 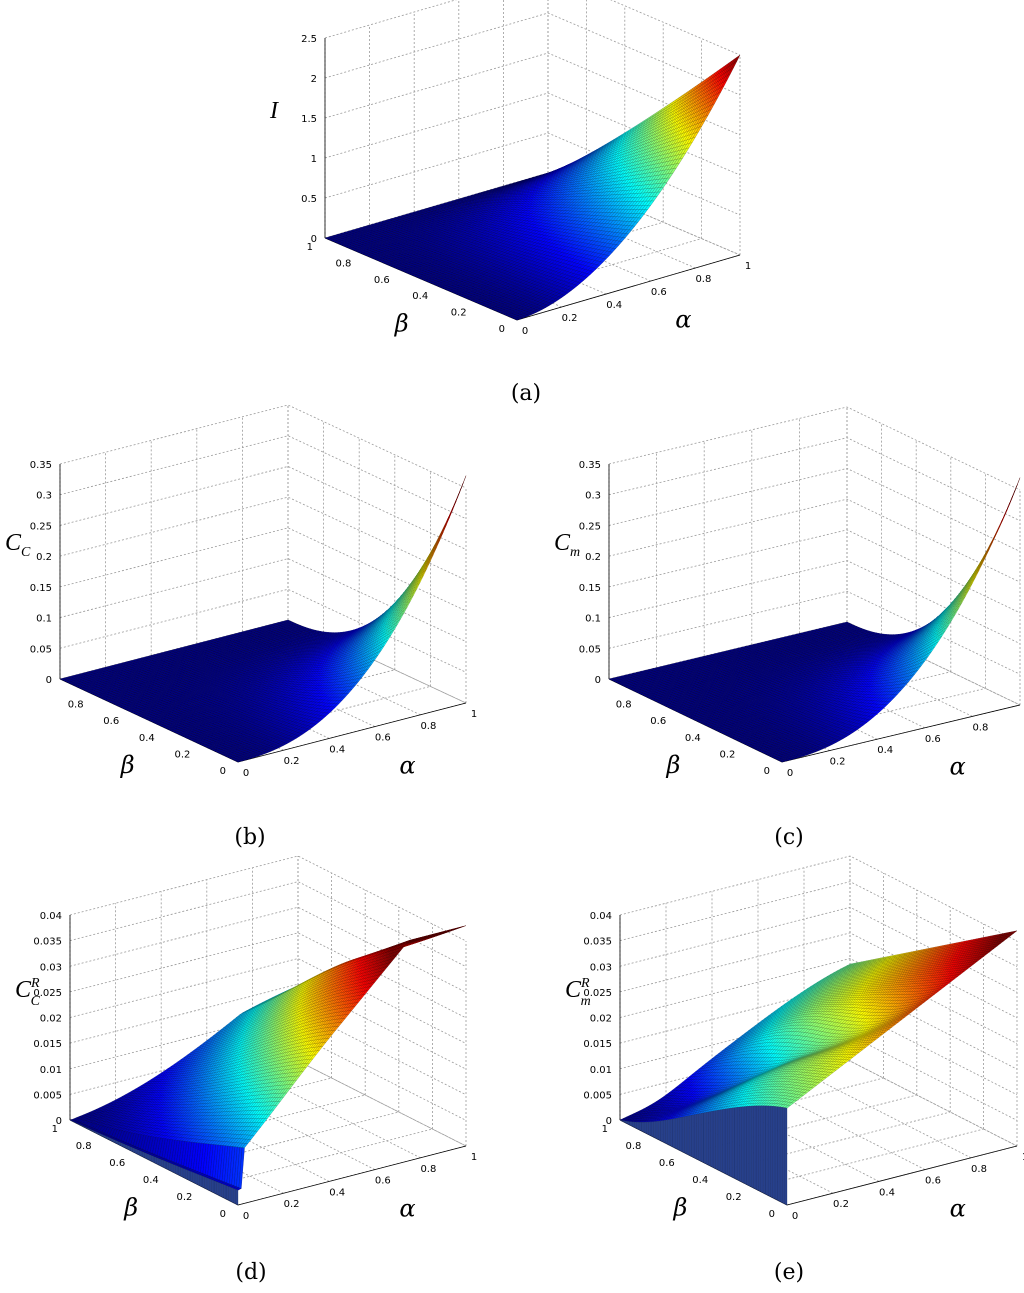 I want to click on caption-a: (a), so click(x=526, y=393).